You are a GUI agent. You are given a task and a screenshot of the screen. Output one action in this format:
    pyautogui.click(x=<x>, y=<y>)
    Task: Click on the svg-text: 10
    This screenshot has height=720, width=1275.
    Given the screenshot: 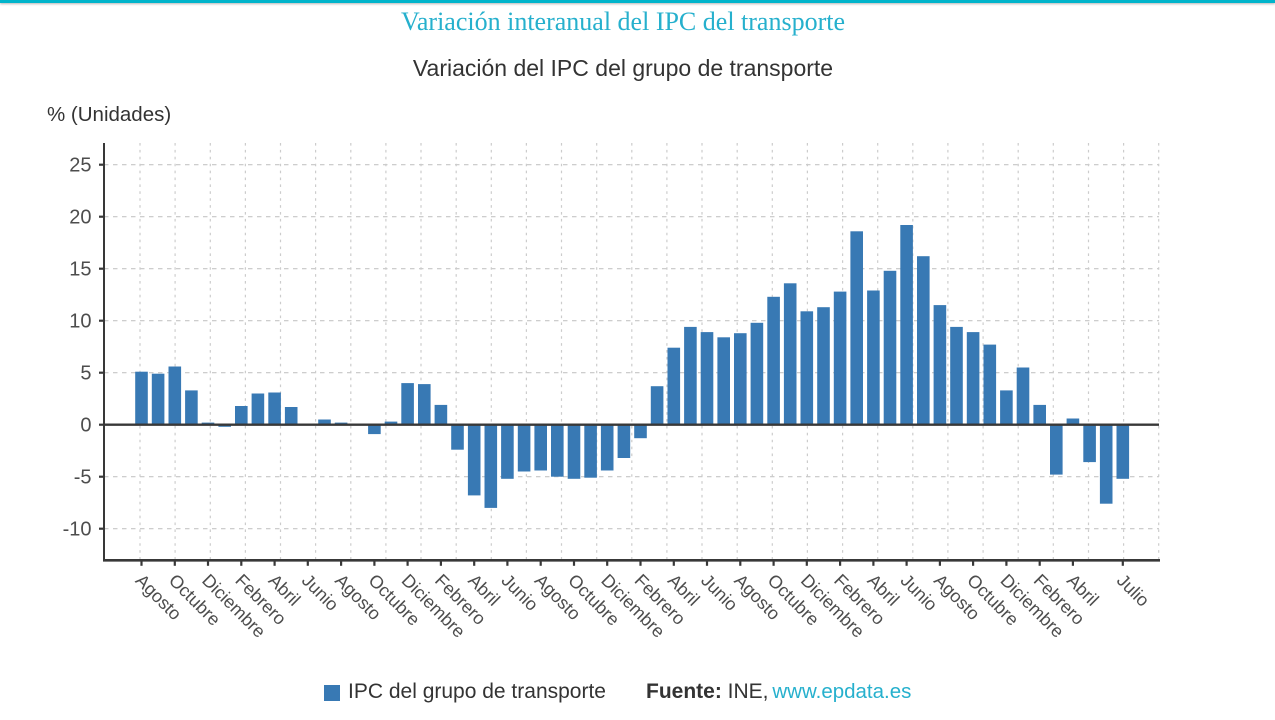 What is the action you would take?
    pyautogui.click(x=80, y=322)
    